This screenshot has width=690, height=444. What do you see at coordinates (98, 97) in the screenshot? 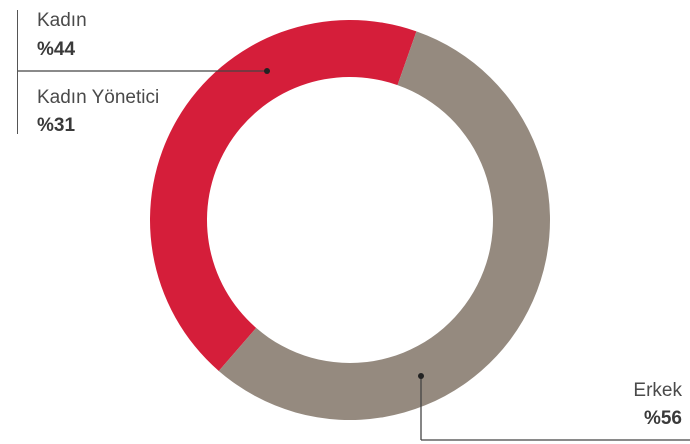
I see `label-kadin-yonetici: Kadın Yönetici` at bounding box center [98, 97].